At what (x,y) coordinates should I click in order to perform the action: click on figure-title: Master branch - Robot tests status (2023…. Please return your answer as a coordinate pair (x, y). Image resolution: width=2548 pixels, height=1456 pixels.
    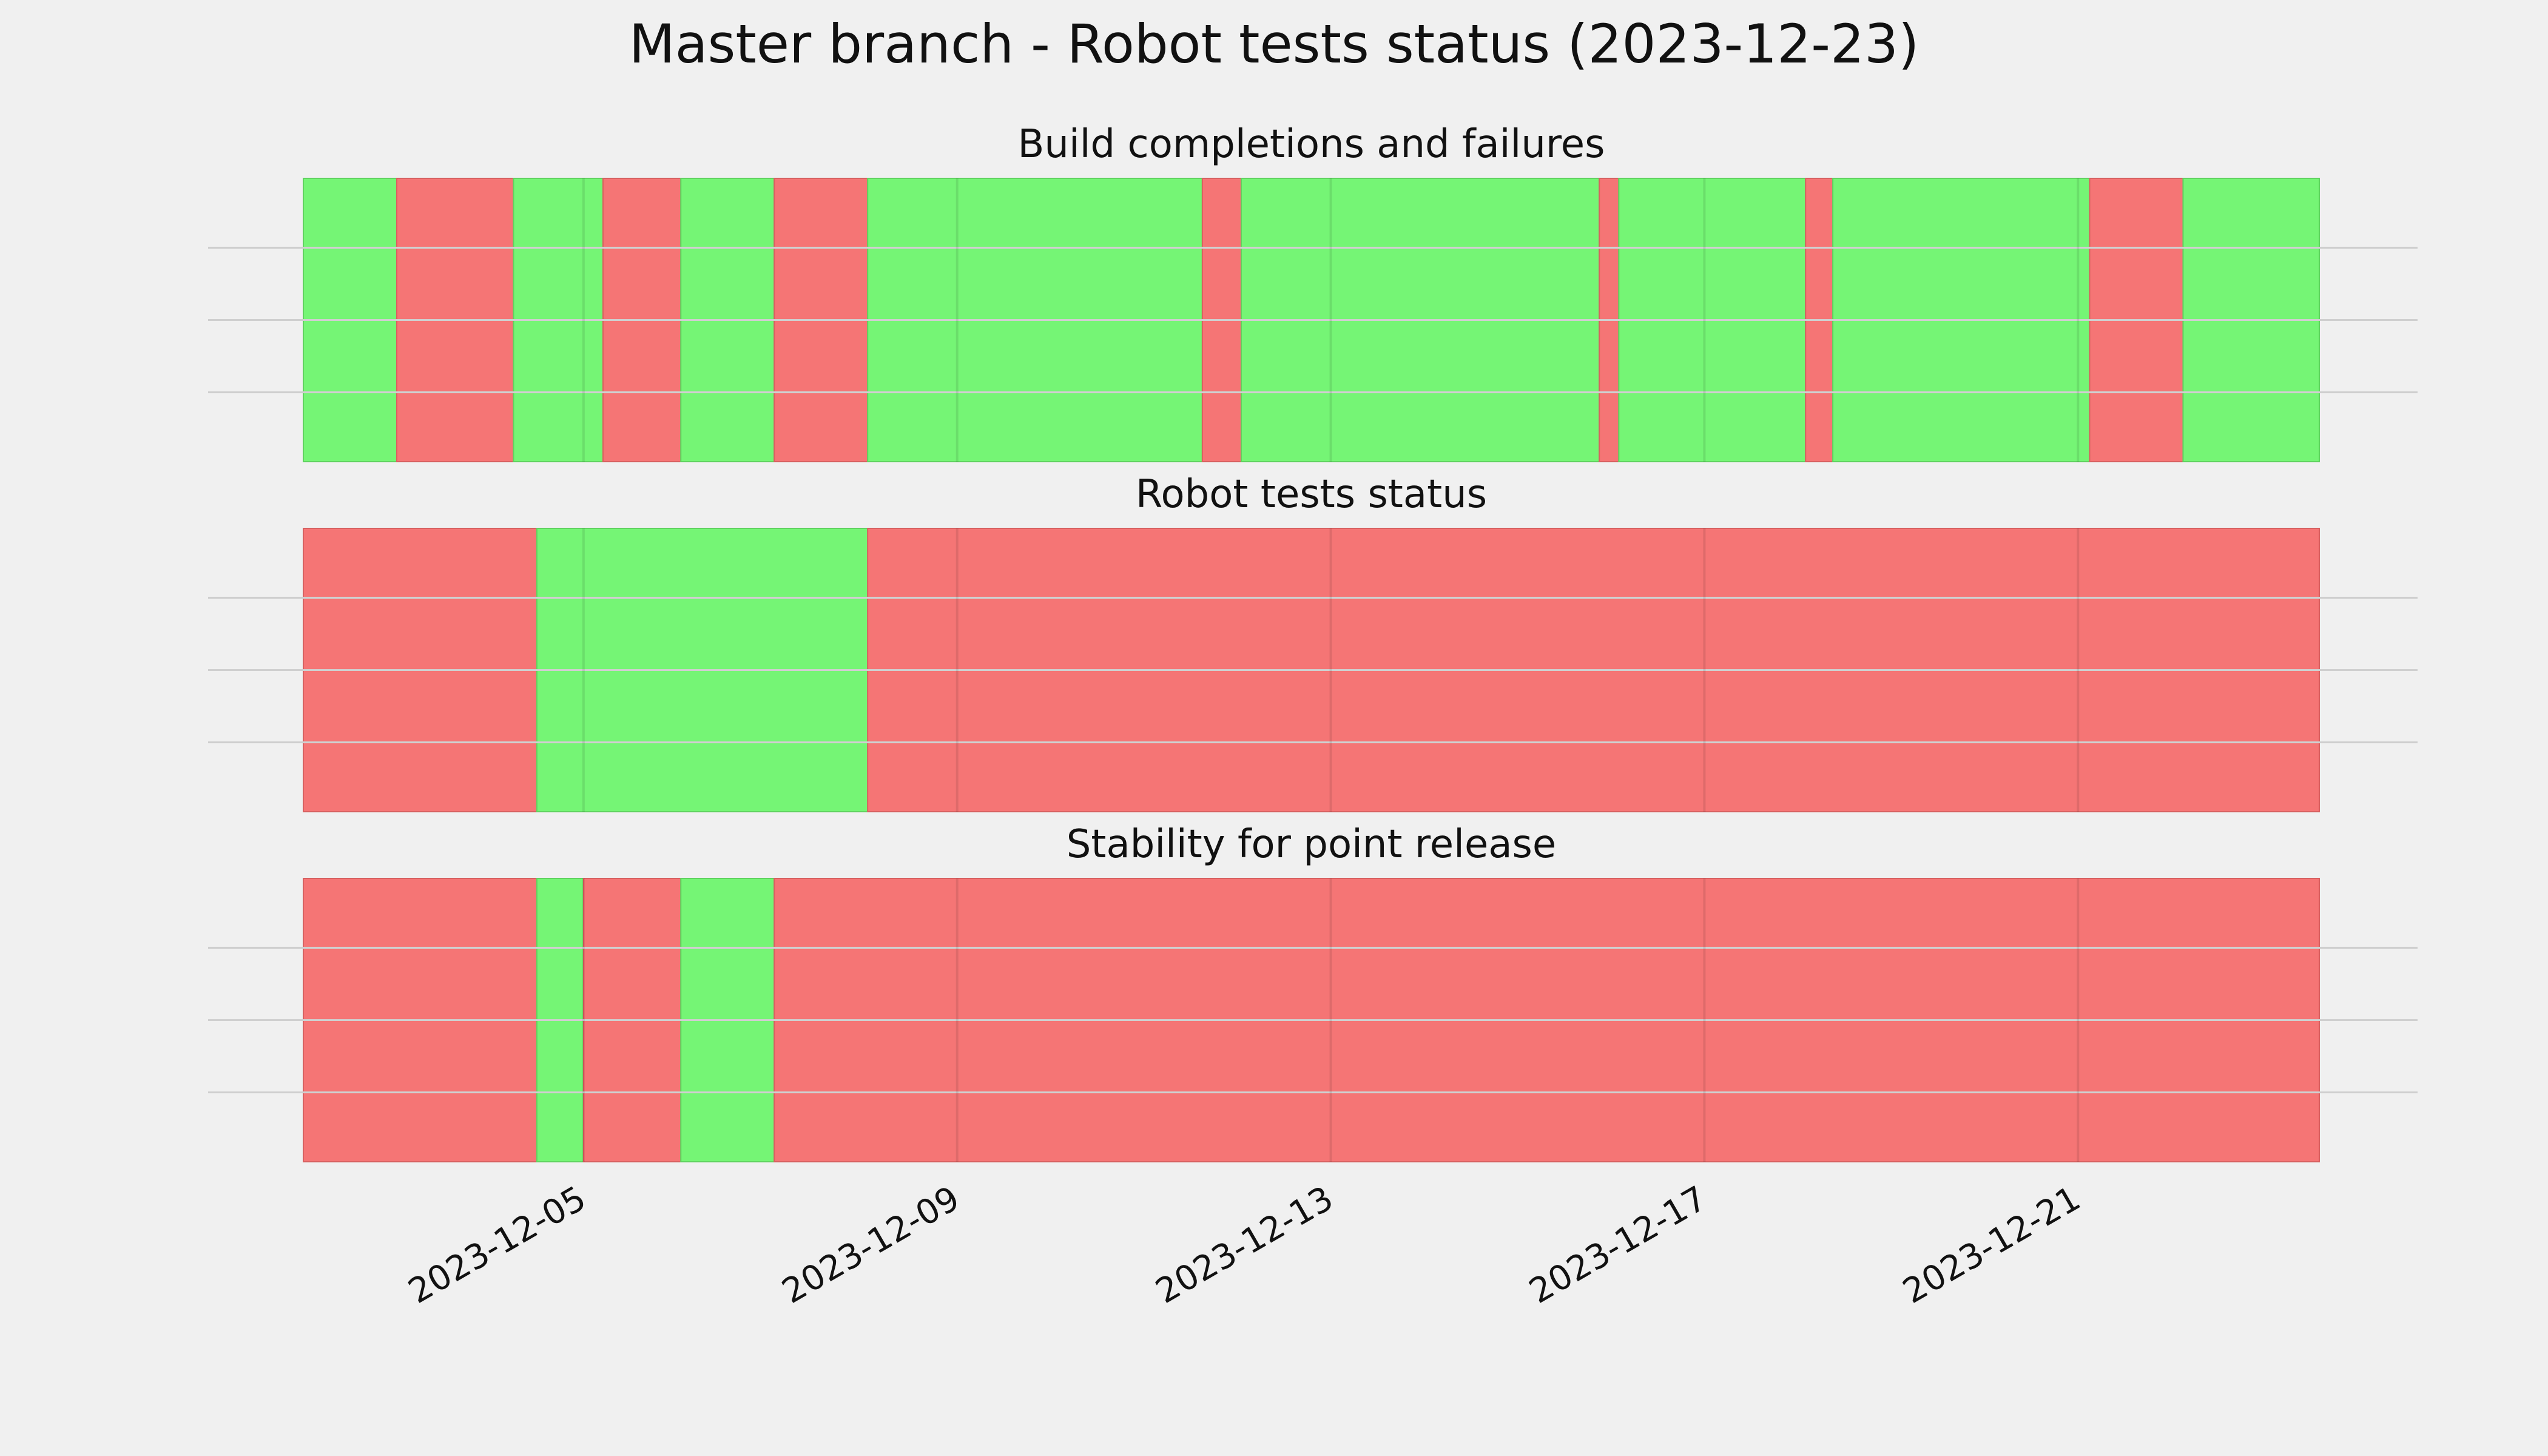
    Looking at the image, I should click on (1274, 44).